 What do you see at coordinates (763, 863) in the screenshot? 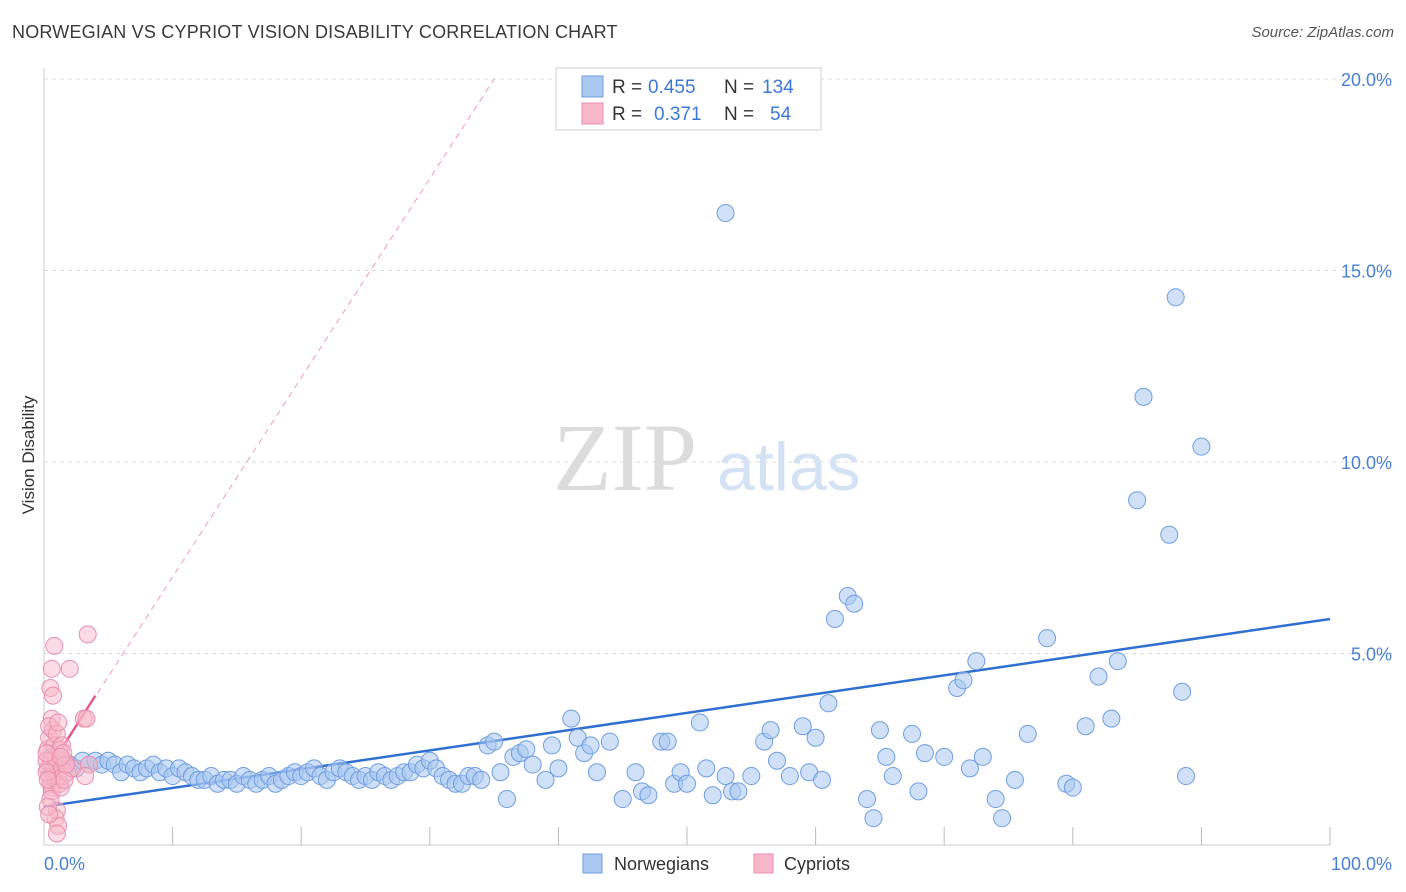
I see `bottom-legend-swatch-cypriots` at bounding box center [763, 863].